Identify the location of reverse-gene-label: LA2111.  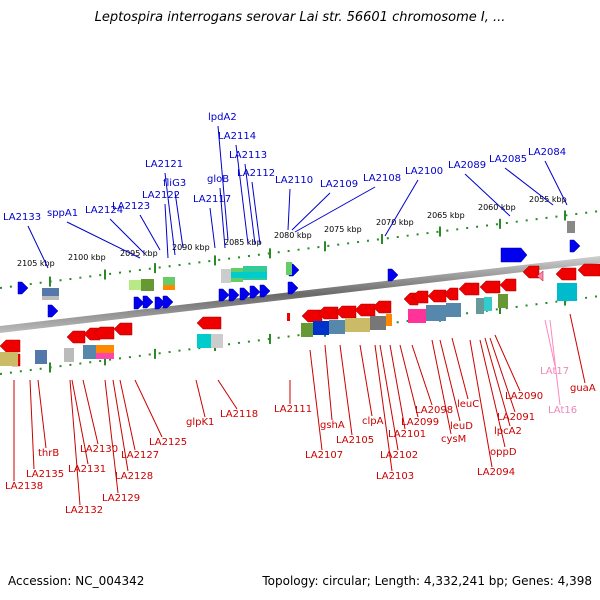
(293, 409).